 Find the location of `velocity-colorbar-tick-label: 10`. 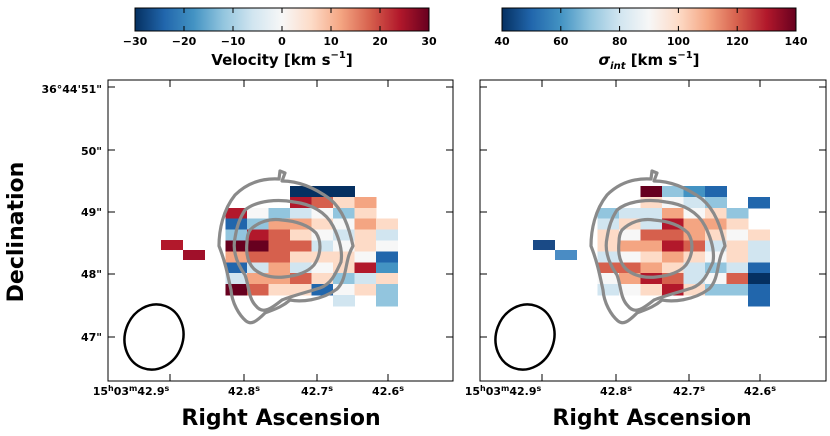

velocity-colorbar-tick-label: 10 is located at coordinates (331, 41).